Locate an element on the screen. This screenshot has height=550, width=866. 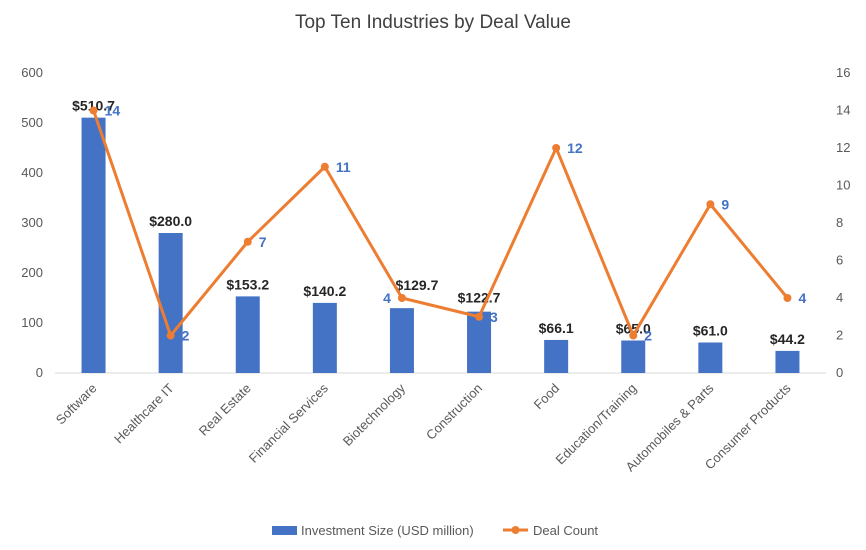
y-right-tick-label: 0 is located at coordinates (839, 372).